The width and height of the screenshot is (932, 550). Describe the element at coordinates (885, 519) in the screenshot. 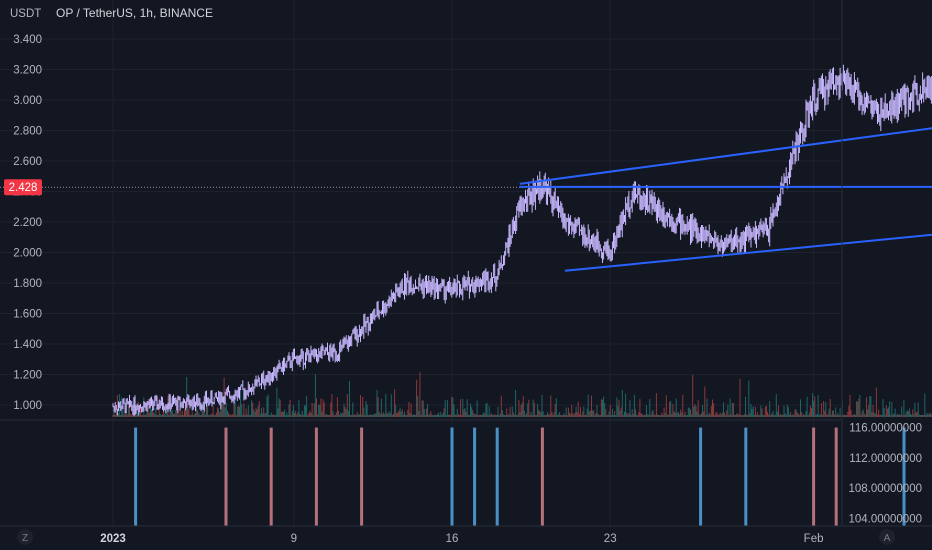

I see `histogram-tick-label: 104.00000000` at that location.